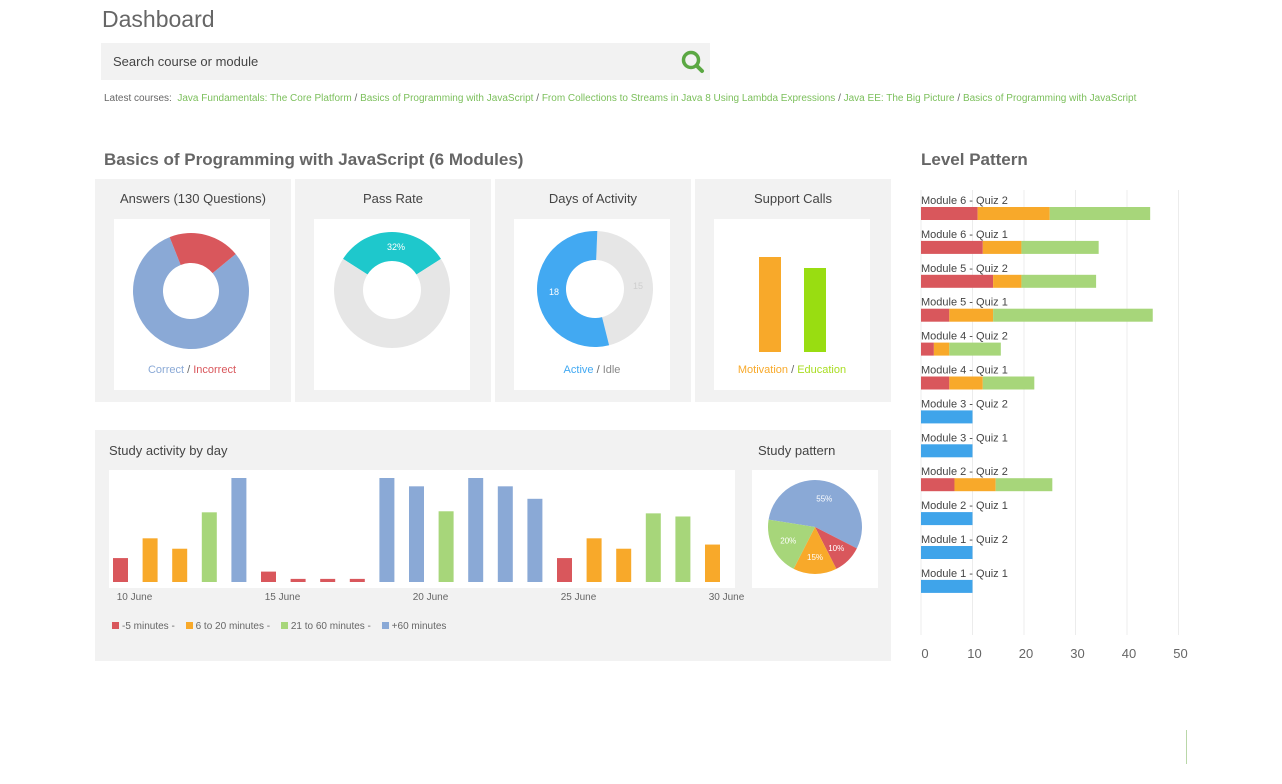 The width and height of the screenshot is (1282, 784). Describe the element at coordinates (578, 597) in the screenshot. I see `study-x-tick: 25 June` at that location.